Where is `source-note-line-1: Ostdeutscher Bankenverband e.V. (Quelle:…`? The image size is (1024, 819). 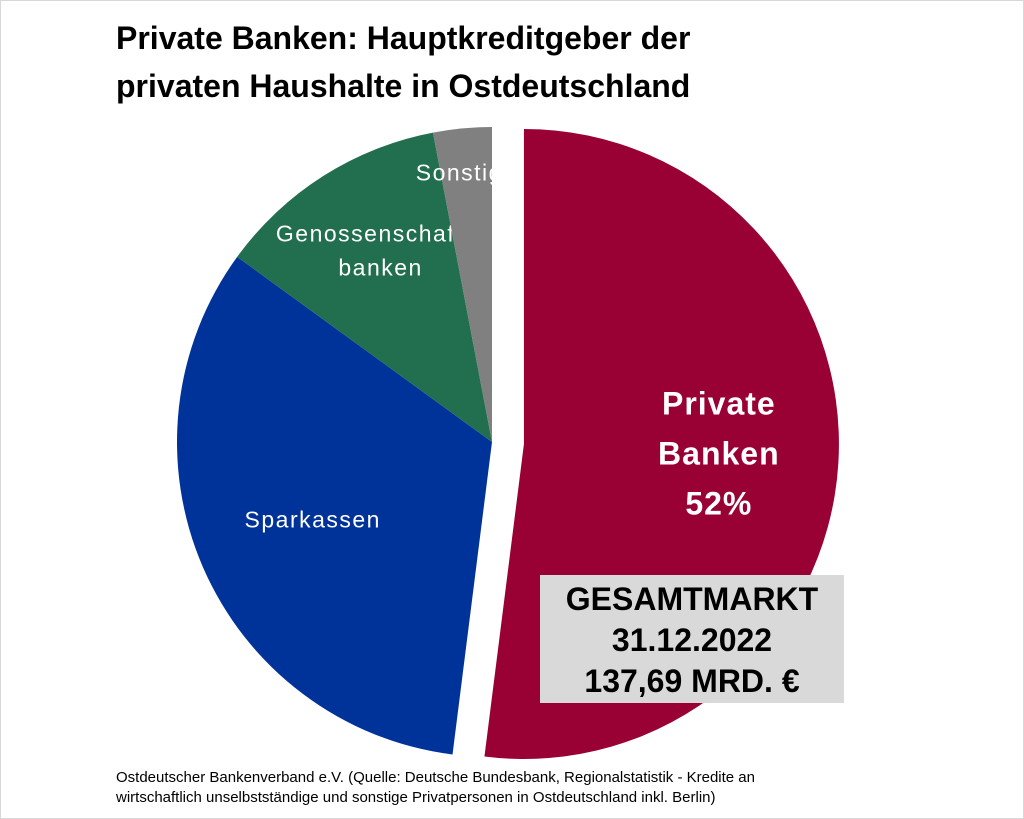 source-note-line-1: Ostdeutscher Bankenverband e.V. (Quelle:… is located at coordinates (435, 777).